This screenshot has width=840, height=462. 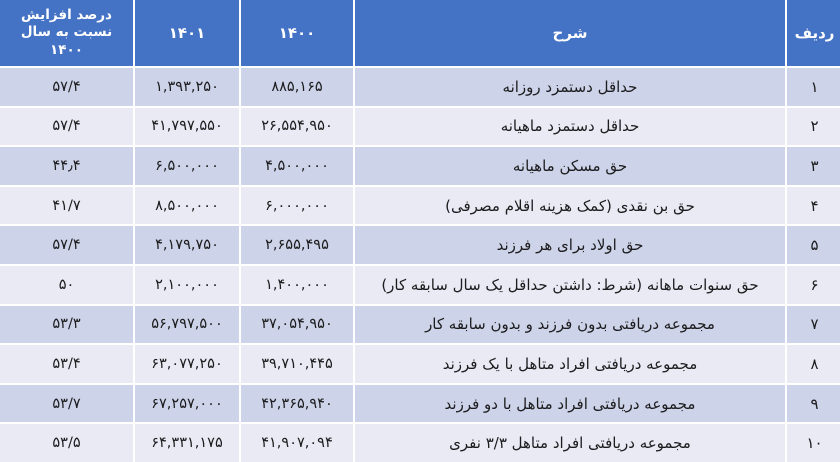 What do you see at coordinates (187, 284) in the screenshot?
I see `cell-year-1401: ۲,۱۰۰,۰۰۰` at bounding box center [187, 284].